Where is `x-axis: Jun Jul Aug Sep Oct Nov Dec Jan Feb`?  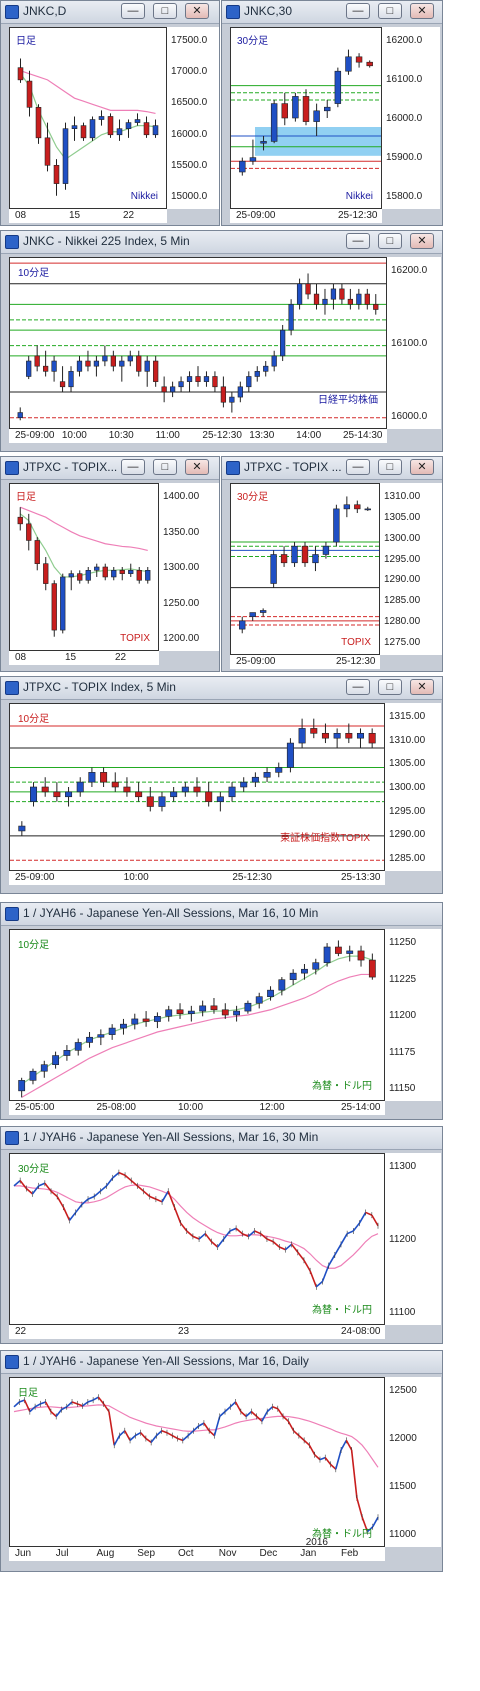 x-axis: Jun Jul Aug Sep Oct Nov Dec Jan Feb is located at coordinates (197, 1554).